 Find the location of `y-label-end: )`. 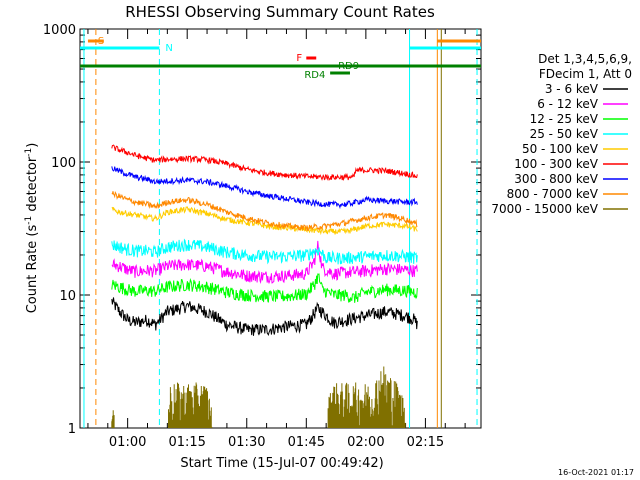

y-label-end: ) is located at coordinates (32, 145).